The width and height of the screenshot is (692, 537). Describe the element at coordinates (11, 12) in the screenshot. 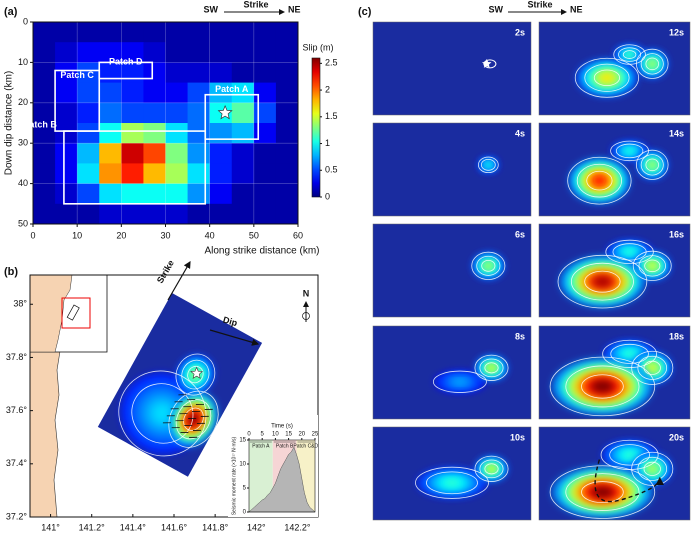

I see `panel-label: (a)` at that location.